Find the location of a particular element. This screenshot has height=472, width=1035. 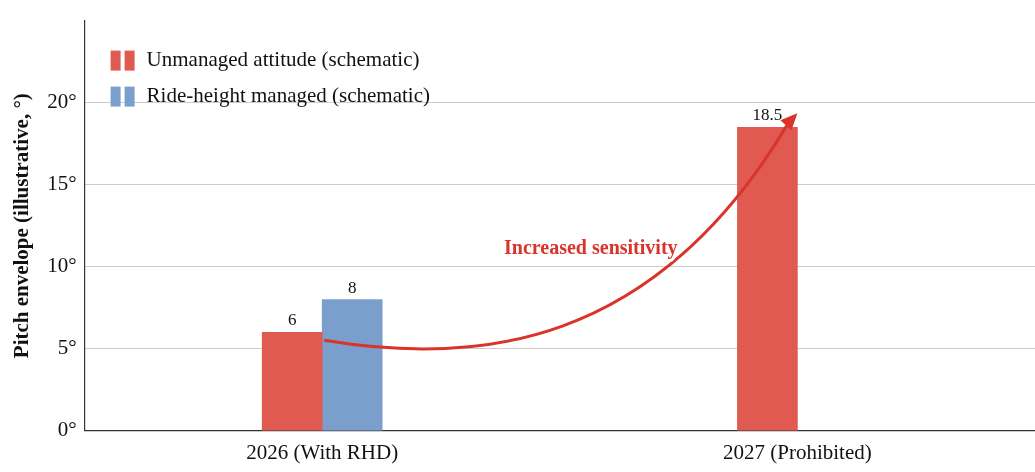

x-tick-label: 2026 (With RHD) is located at coordinates (322, 451).